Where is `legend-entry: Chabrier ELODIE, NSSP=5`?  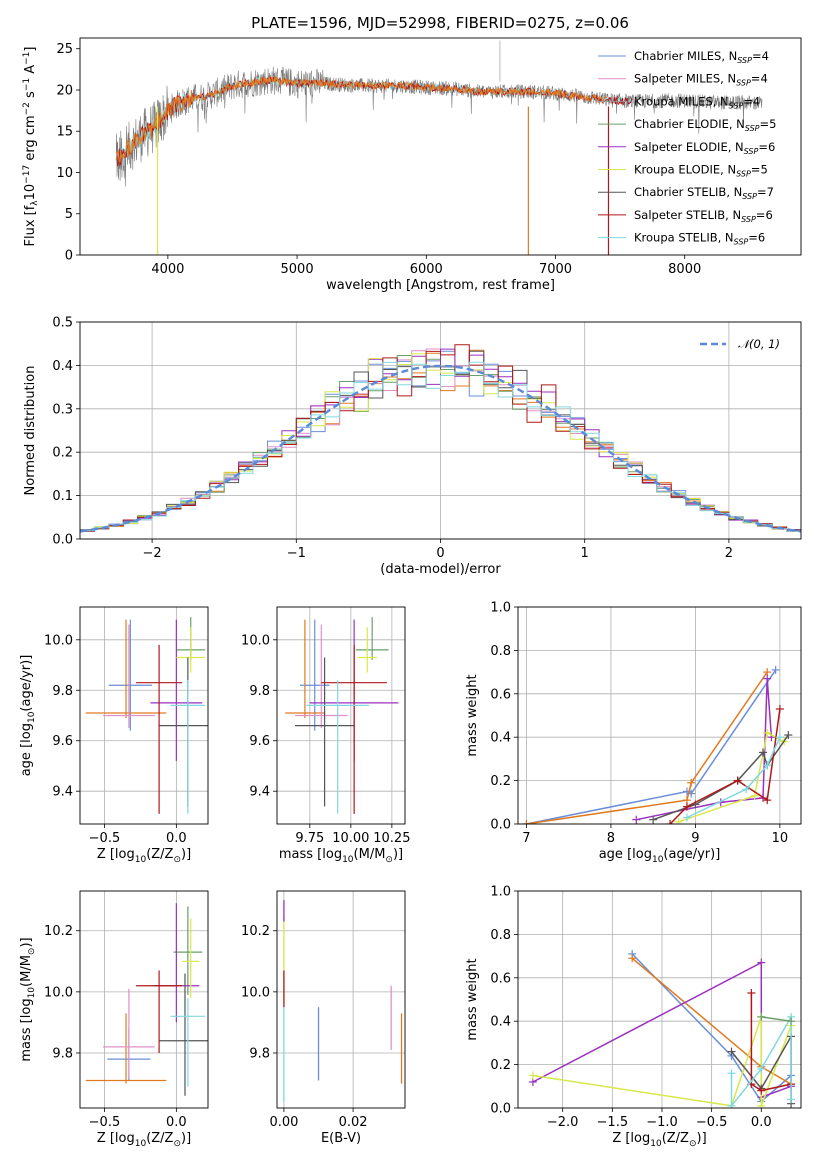 legend-entry: Chabrier ELODIE, NSSP=5 is located at coordinates (705, 125).